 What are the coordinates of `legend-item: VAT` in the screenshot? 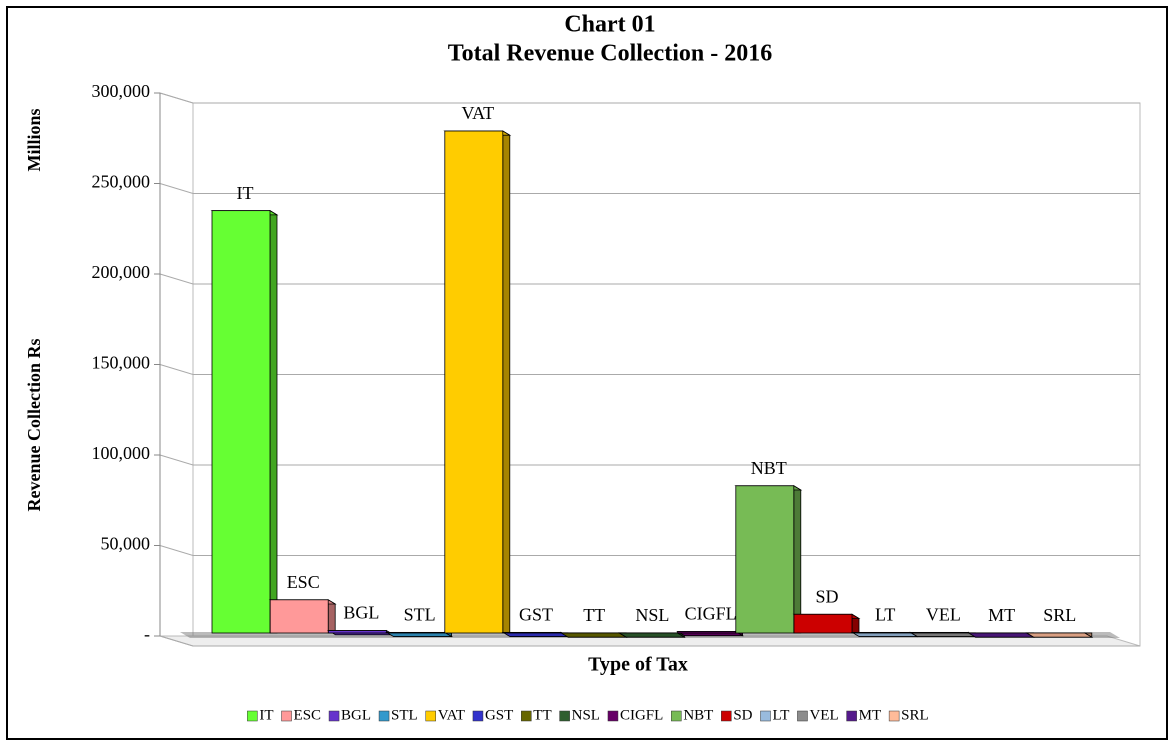 It's located at (445, 715).